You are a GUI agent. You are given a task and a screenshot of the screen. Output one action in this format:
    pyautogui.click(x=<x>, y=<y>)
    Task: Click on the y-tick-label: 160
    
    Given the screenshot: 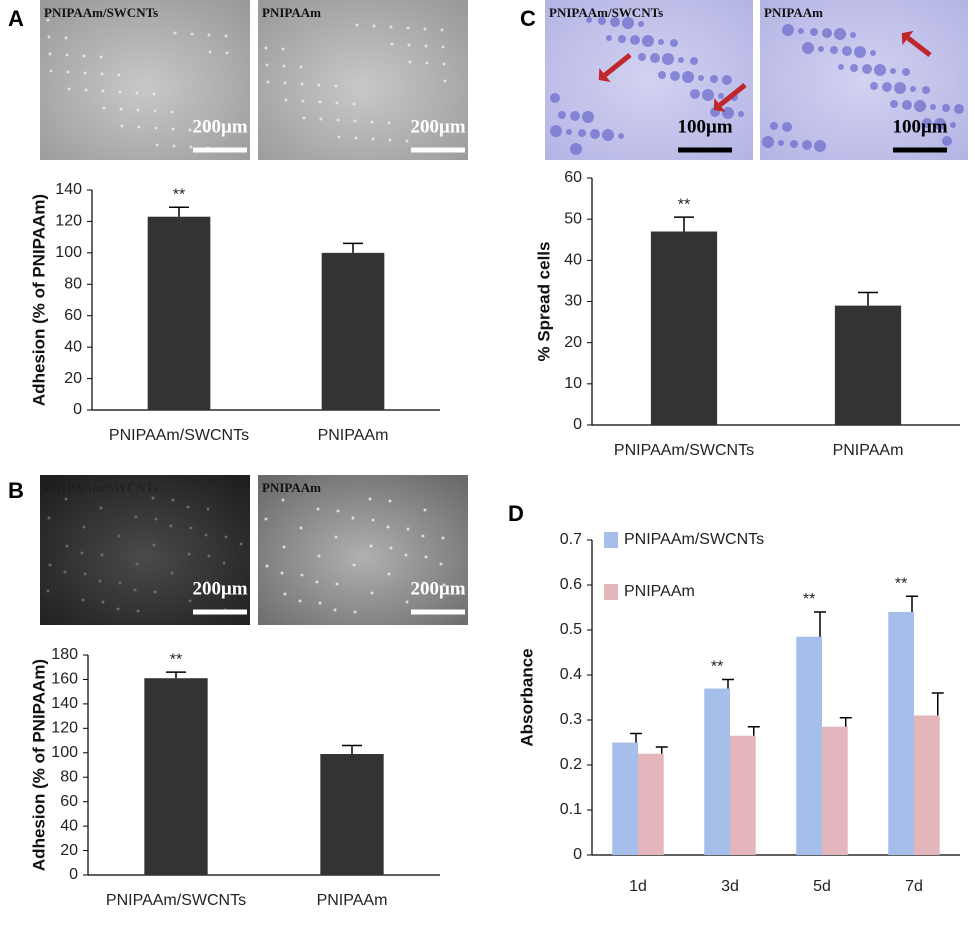 What is the action you would take?
    pyautogui.click(x=64, y=679)
    